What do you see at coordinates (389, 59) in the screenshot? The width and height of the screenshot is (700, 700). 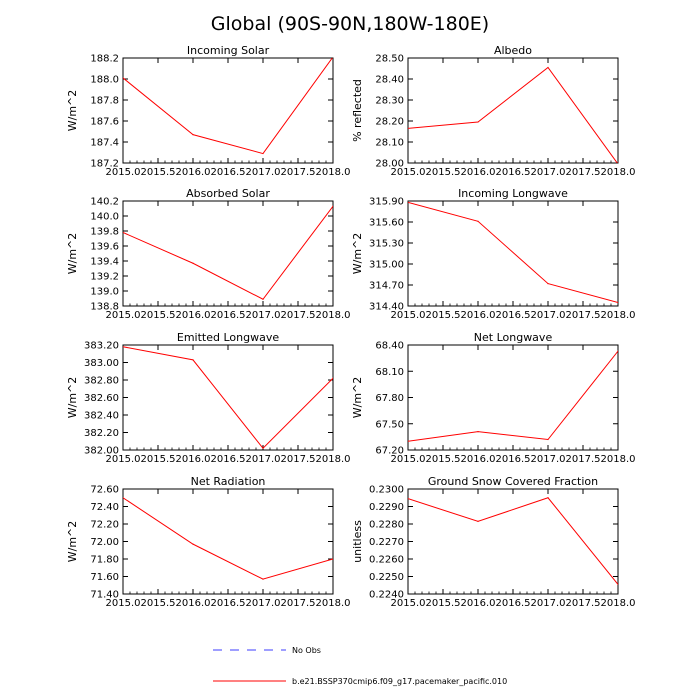 I see `y-tick-label: 28.50` at bounding box center [389, 59].